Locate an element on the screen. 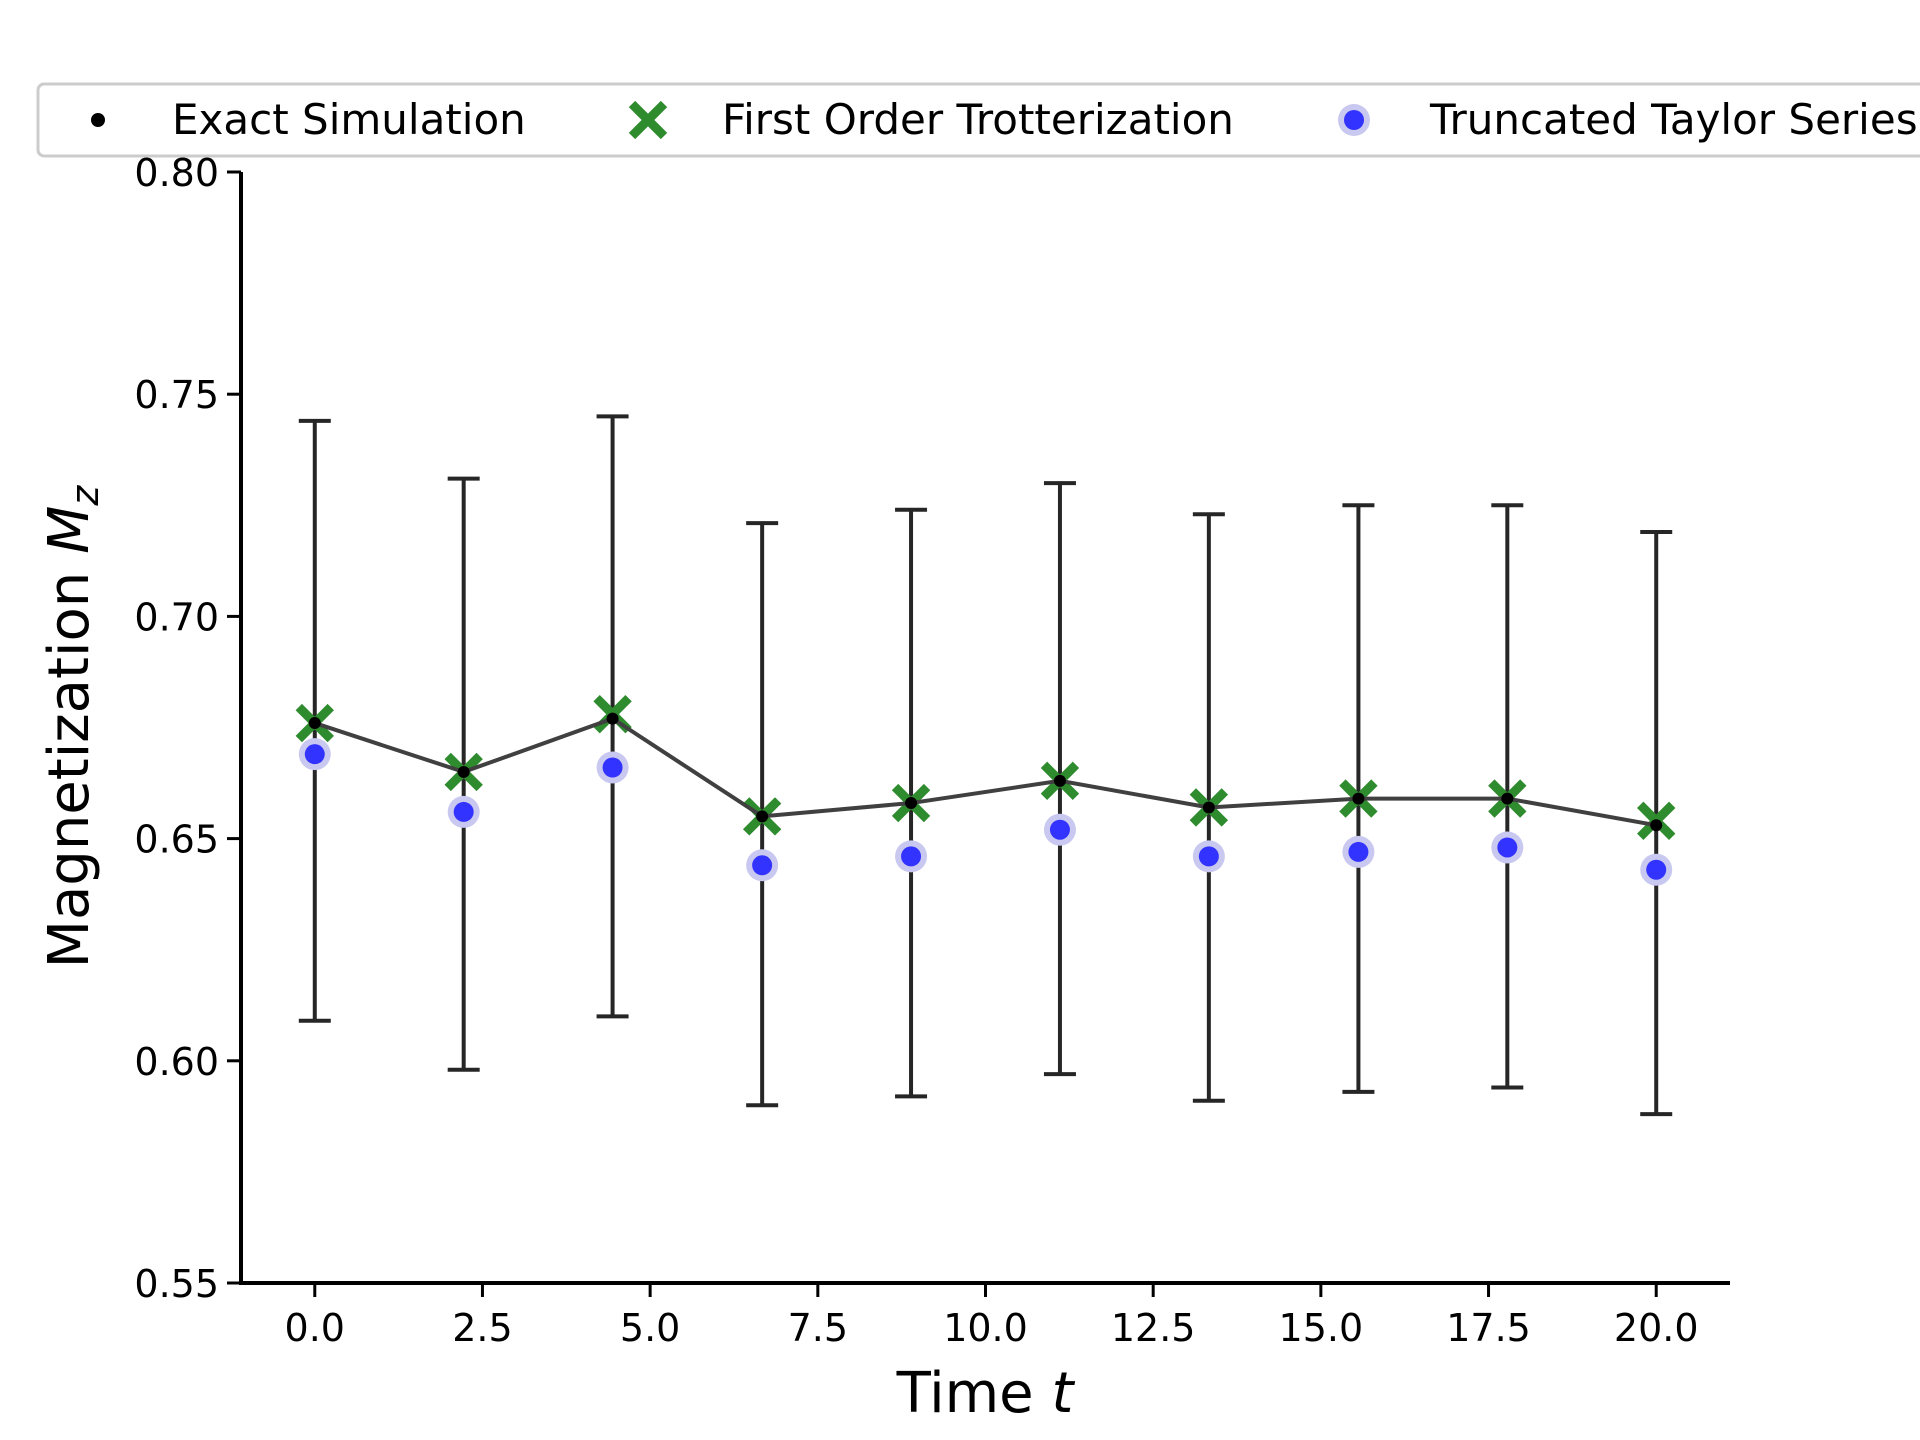  y-tick-label: 0.65 is located at coordinates (176, 840).